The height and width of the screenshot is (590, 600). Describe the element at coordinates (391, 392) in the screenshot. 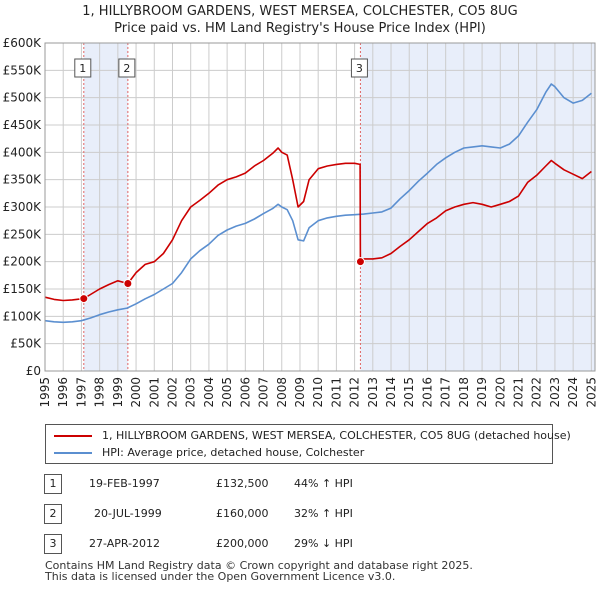

I see `x-tick-label: 2014` at that location.